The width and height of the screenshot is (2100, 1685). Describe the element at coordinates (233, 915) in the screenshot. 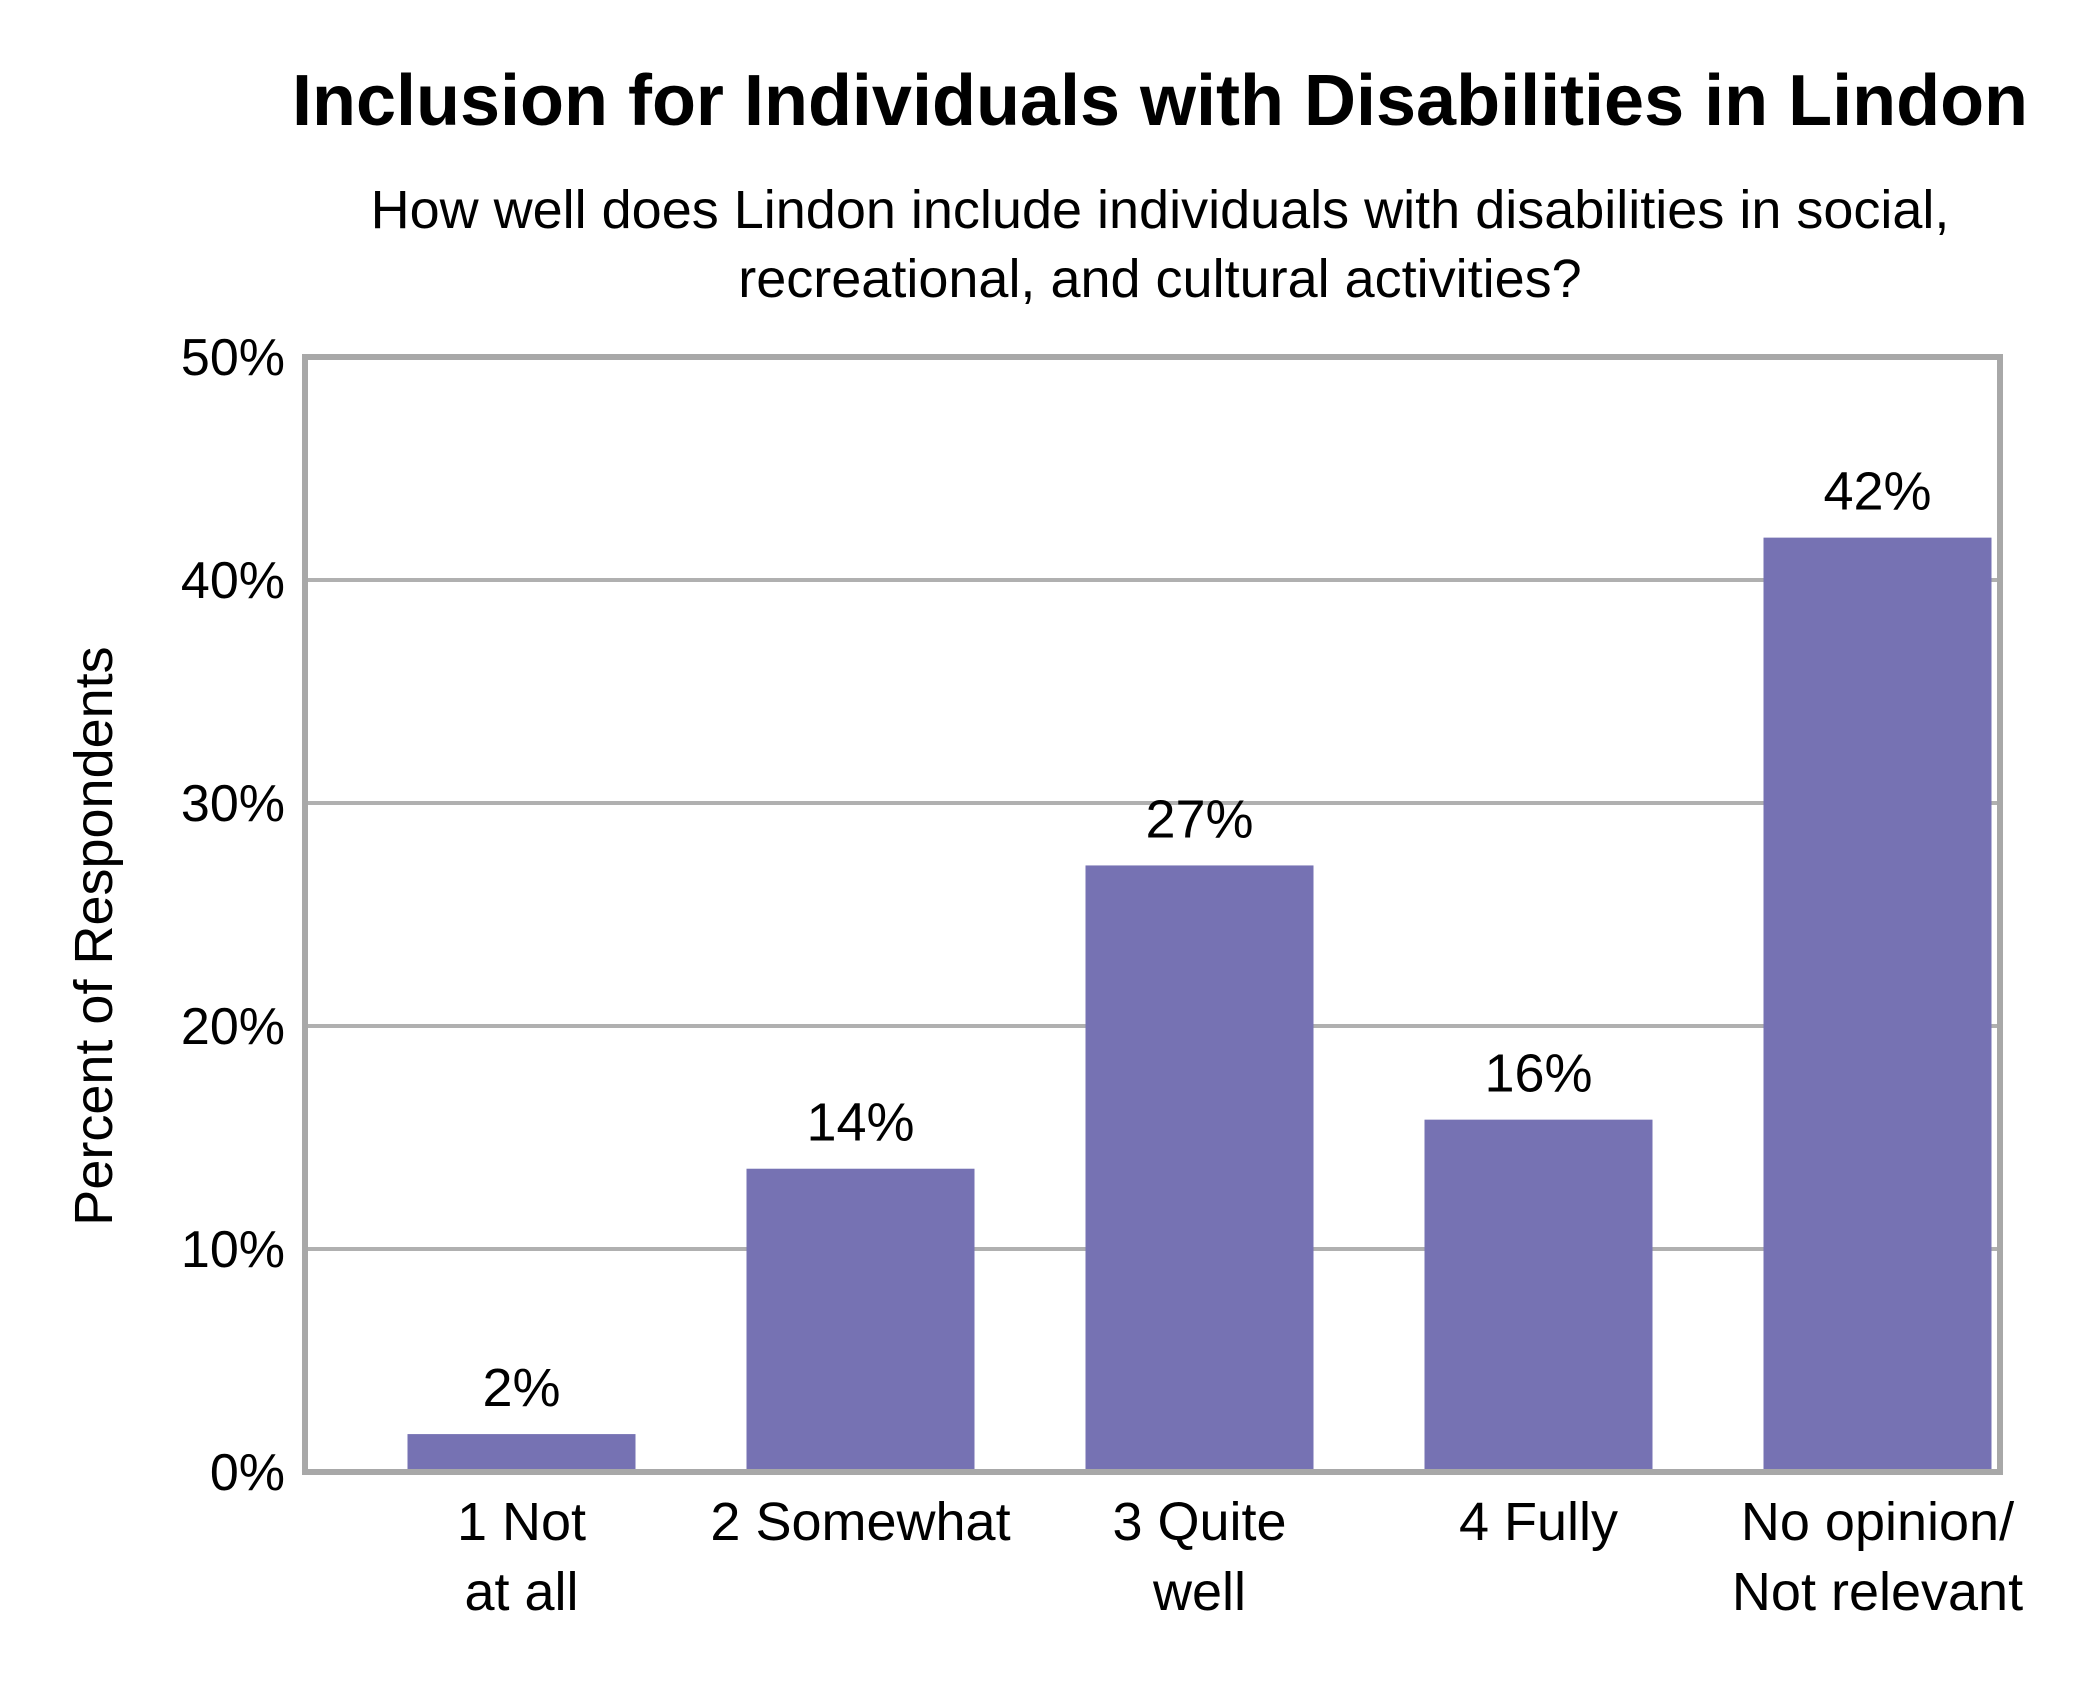

I see `y-tick-labels: 0% 10% 20% 30% 40% 50%` at that location.